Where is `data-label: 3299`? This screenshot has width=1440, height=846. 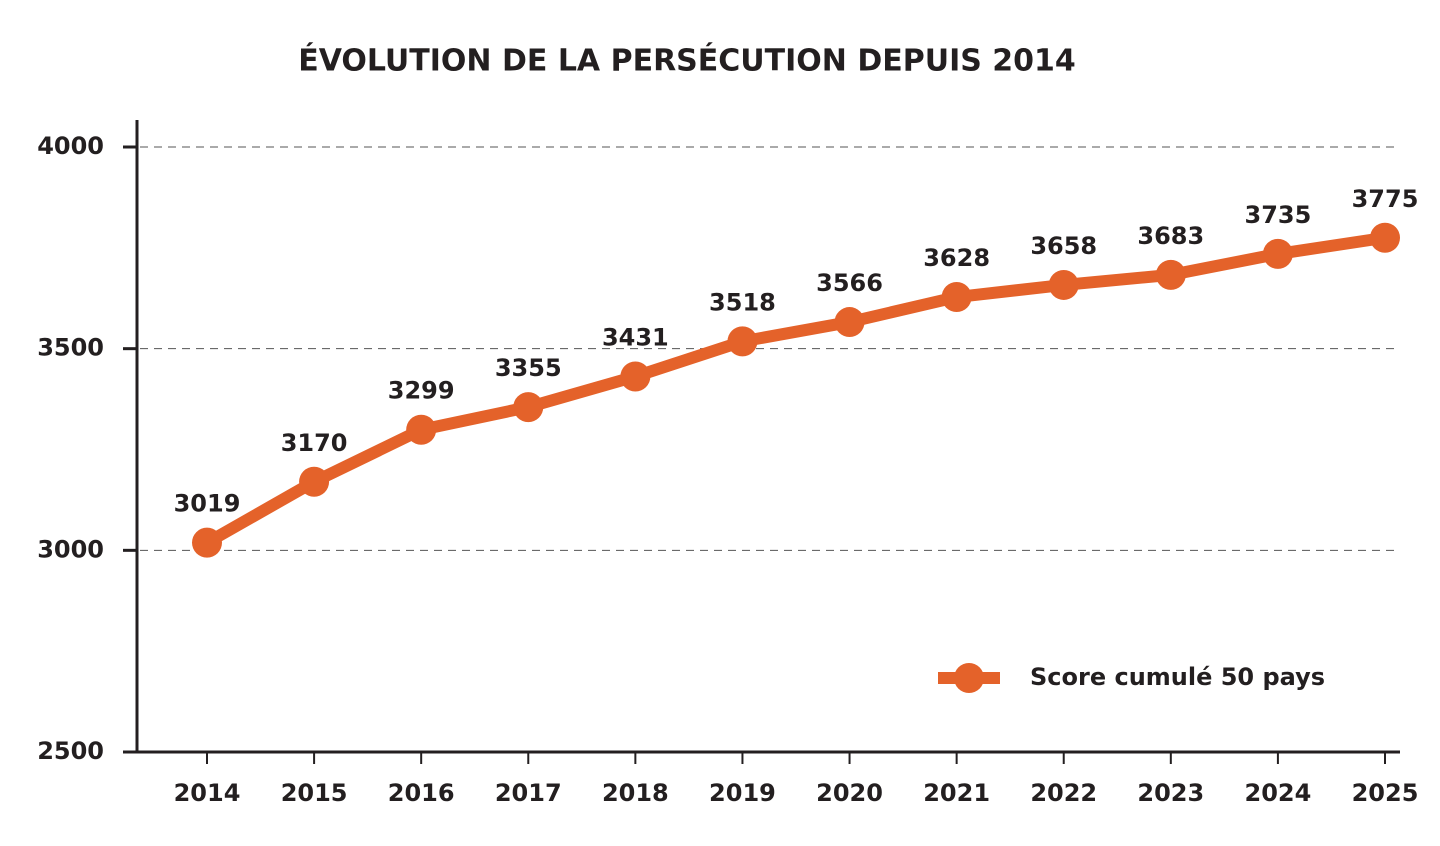
data-label: 3299 is located at coordinates (421, 391).